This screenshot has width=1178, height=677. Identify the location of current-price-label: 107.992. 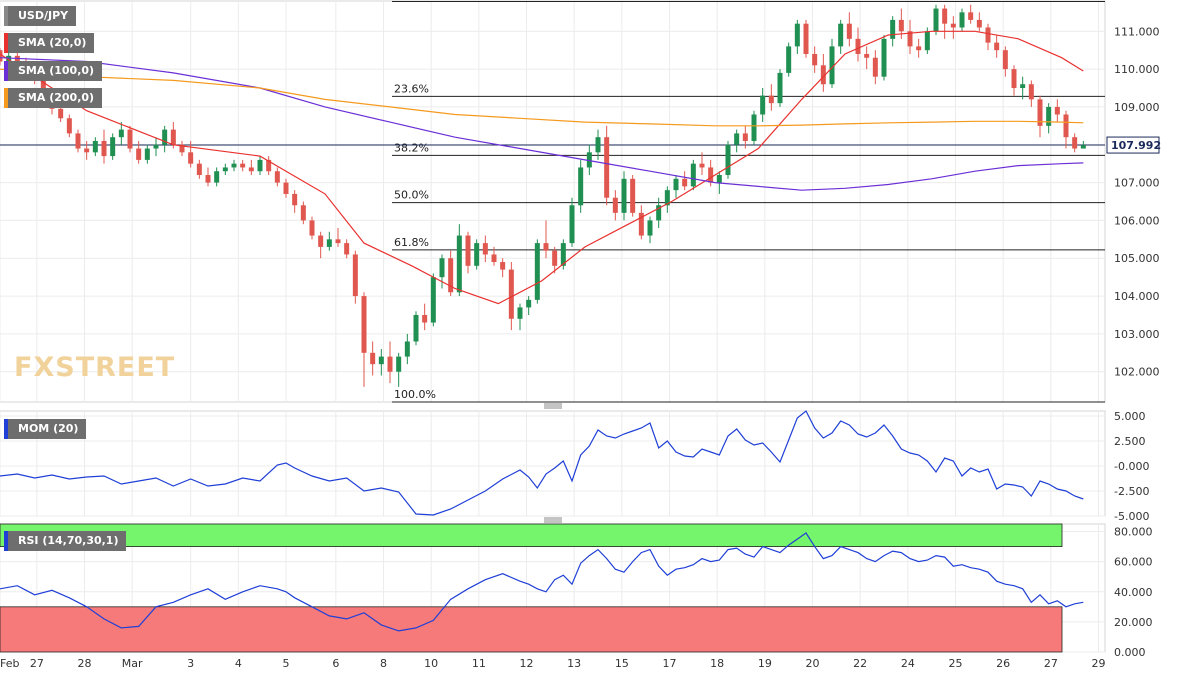
(1136, 145).